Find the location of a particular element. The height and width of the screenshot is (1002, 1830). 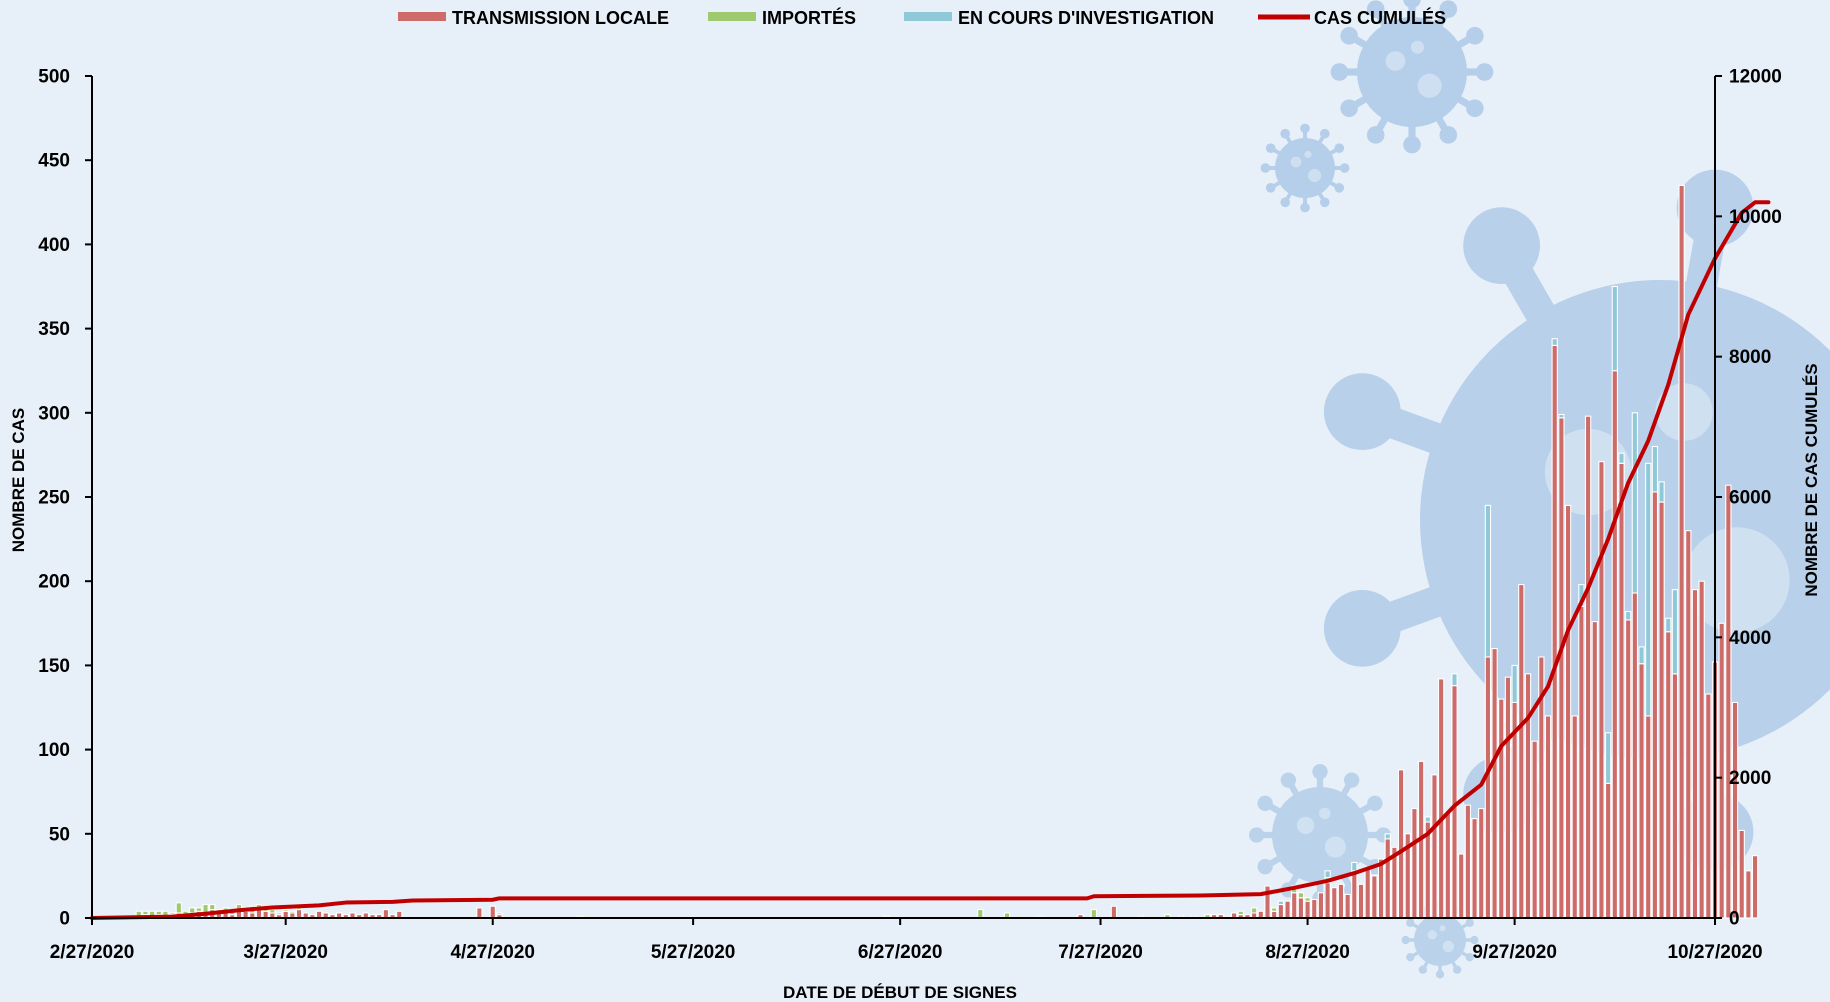

y-tick-label: 300 is located at coordinates (54, 413).